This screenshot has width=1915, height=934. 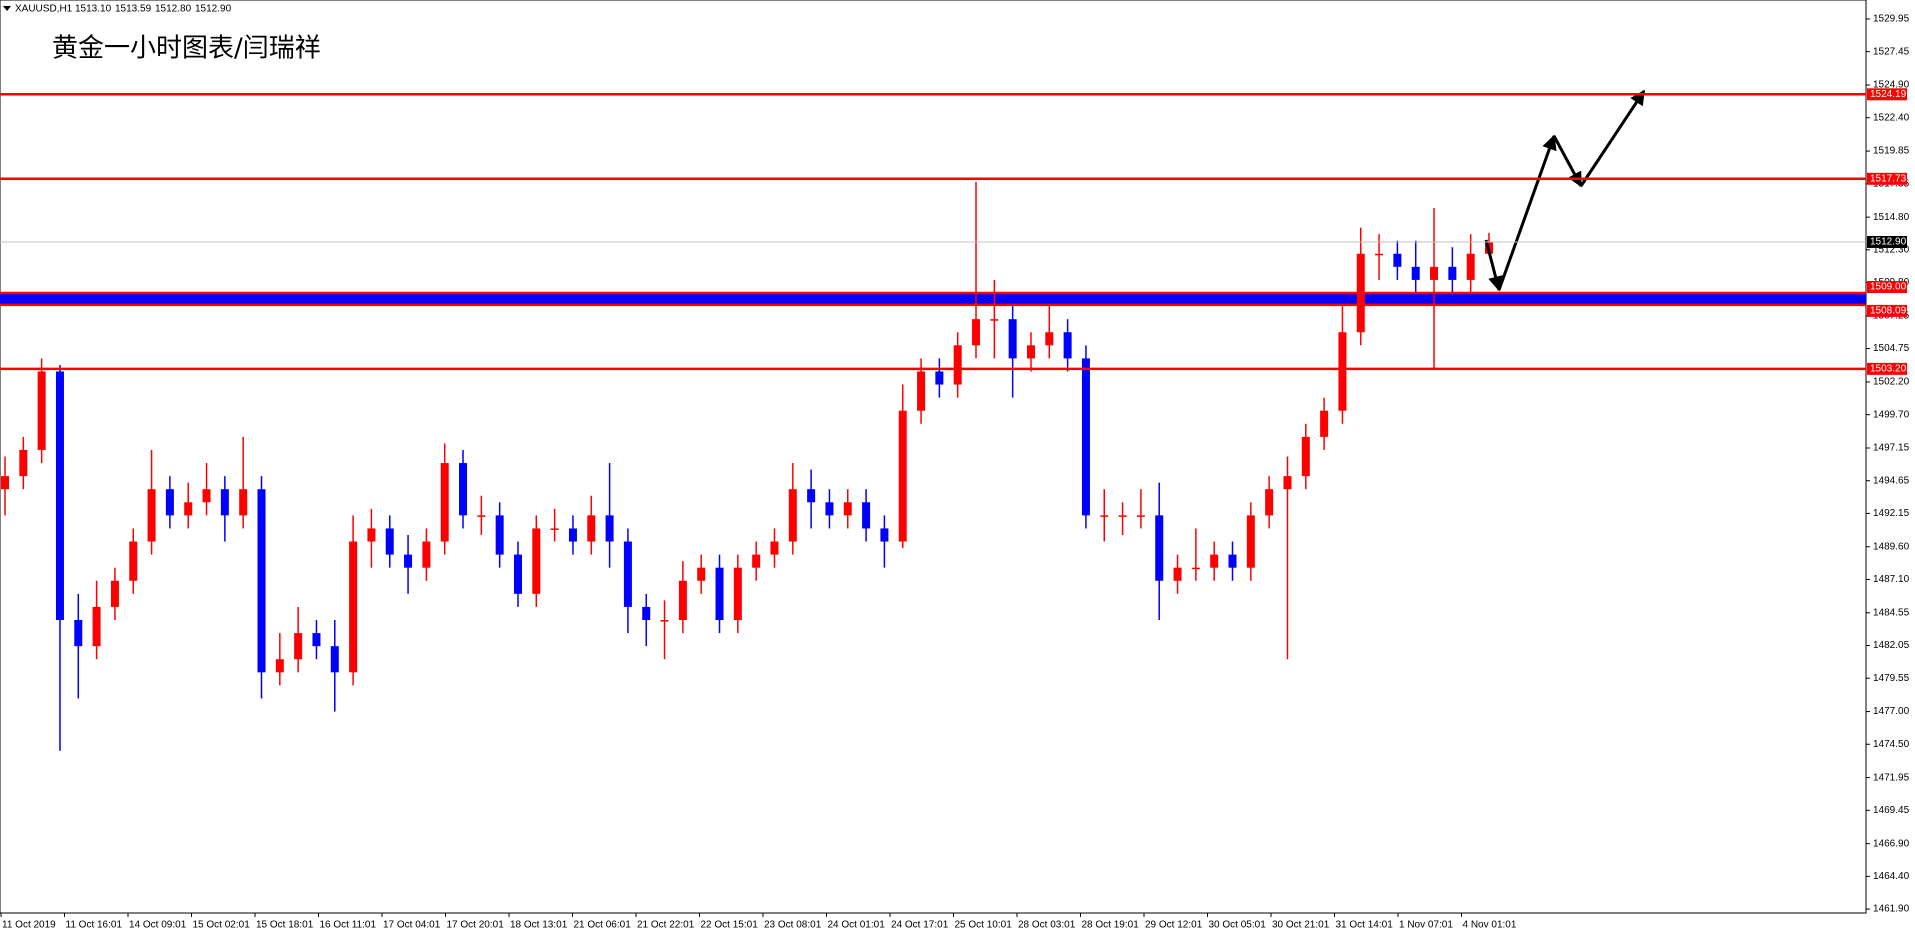 What do you see at coordinates (412, 925) in the screenshot?
I see `x-tick-label: 17 Oct 04:01` at bounding box center [412, 925].